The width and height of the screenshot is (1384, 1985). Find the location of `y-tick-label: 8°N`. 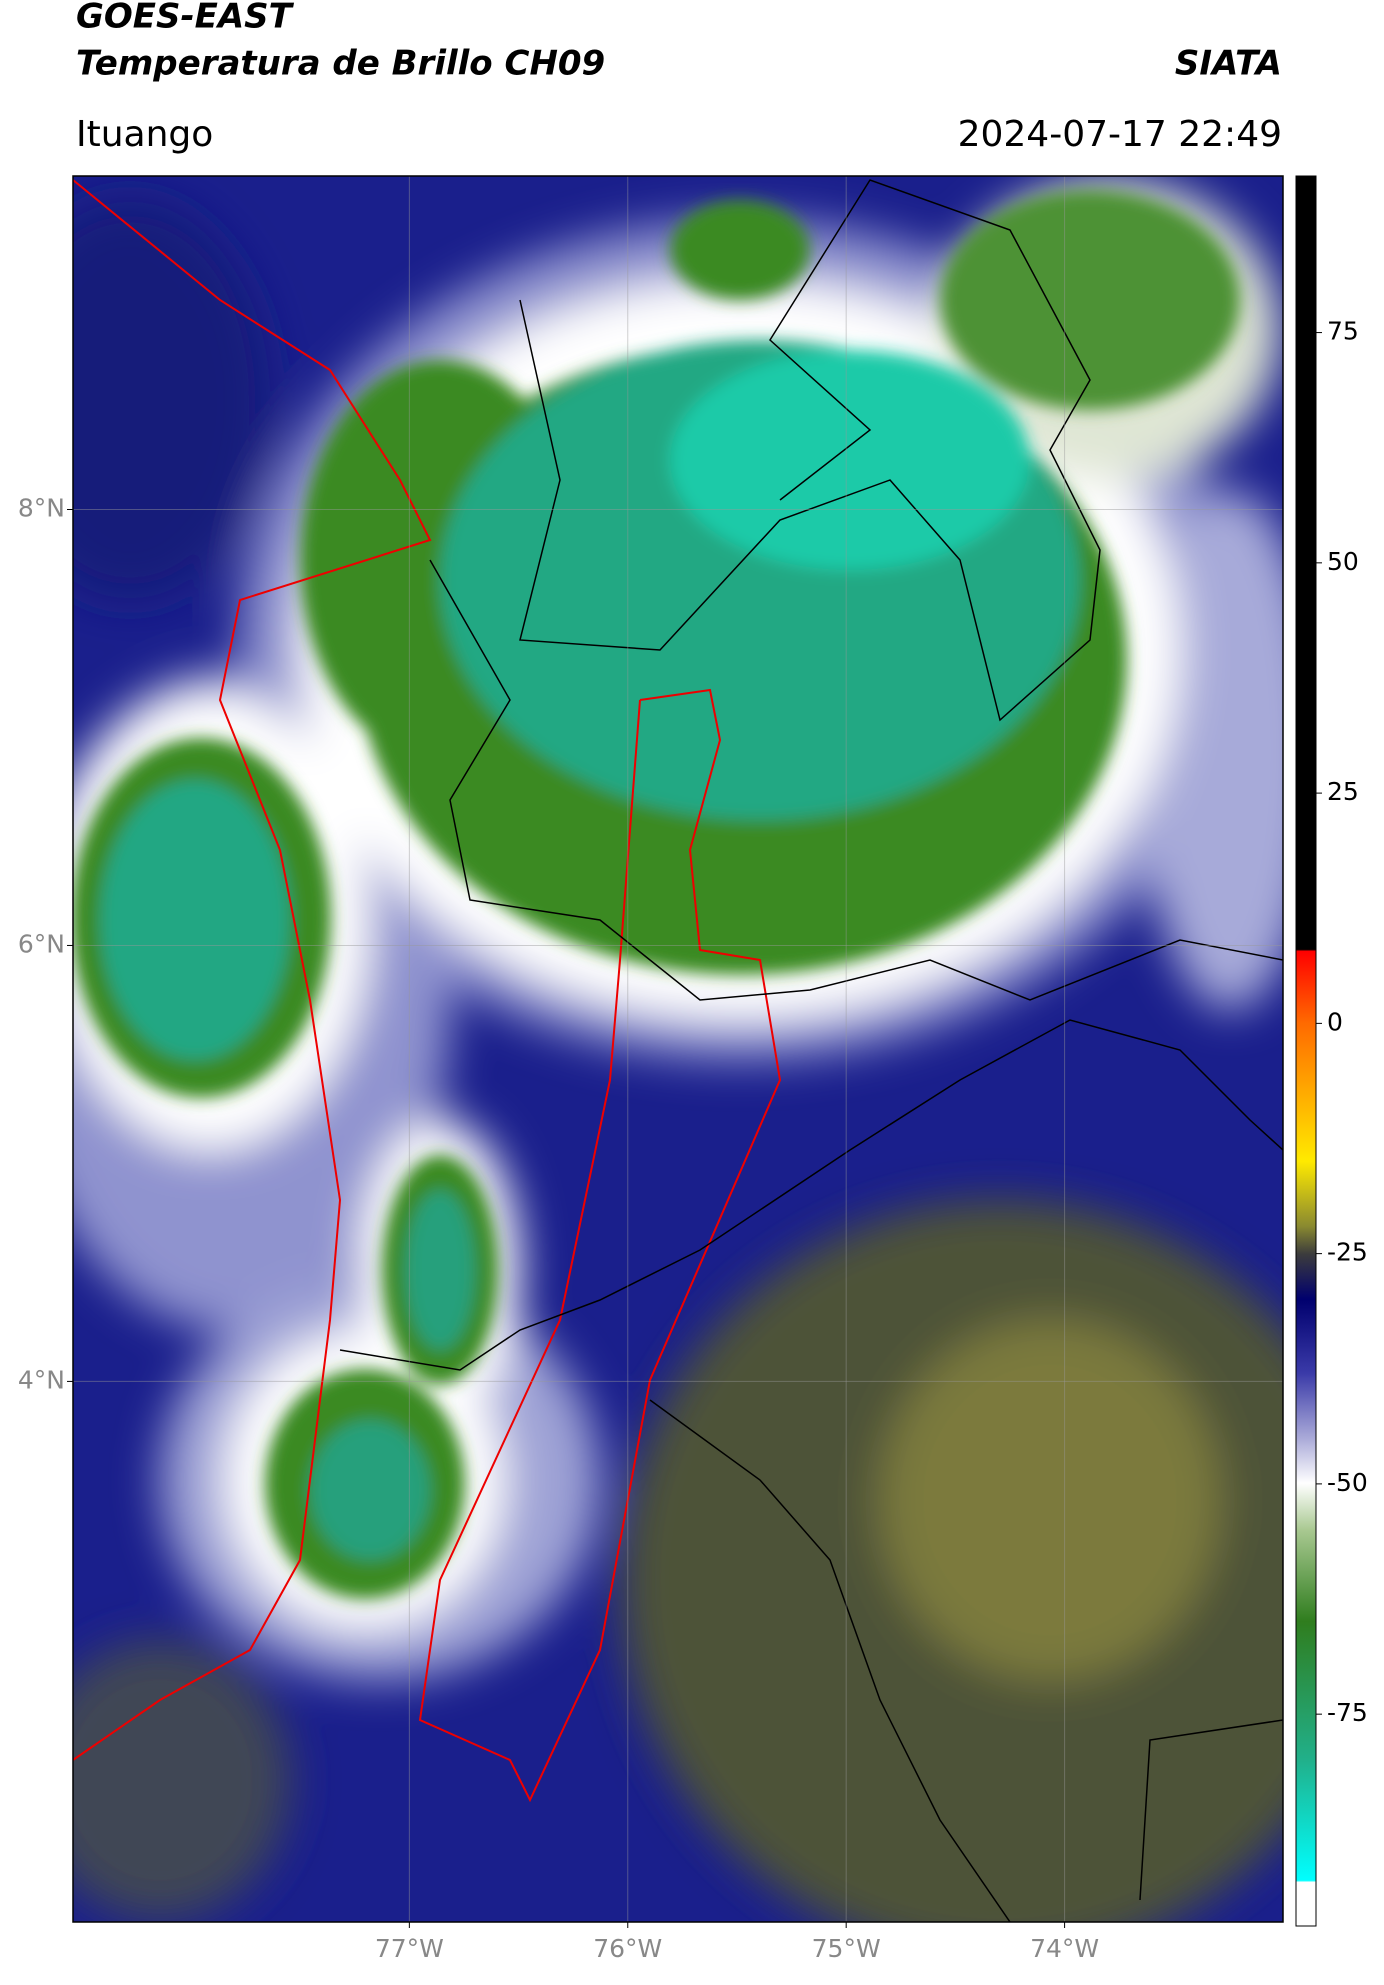

y-tick-label: 8°N is located at coordinates (41, 508).